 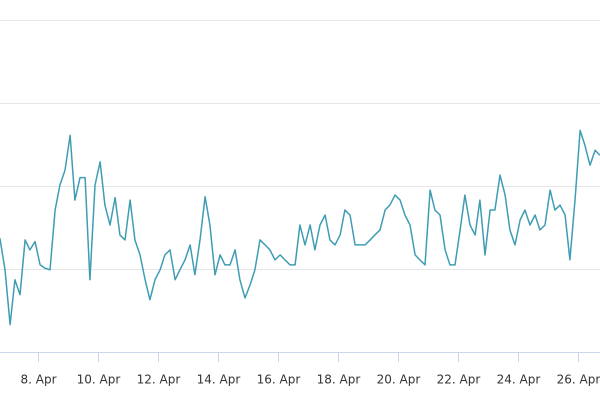 I want to click on x-tick-label: 20. Apr, so click(x=399, y=380).